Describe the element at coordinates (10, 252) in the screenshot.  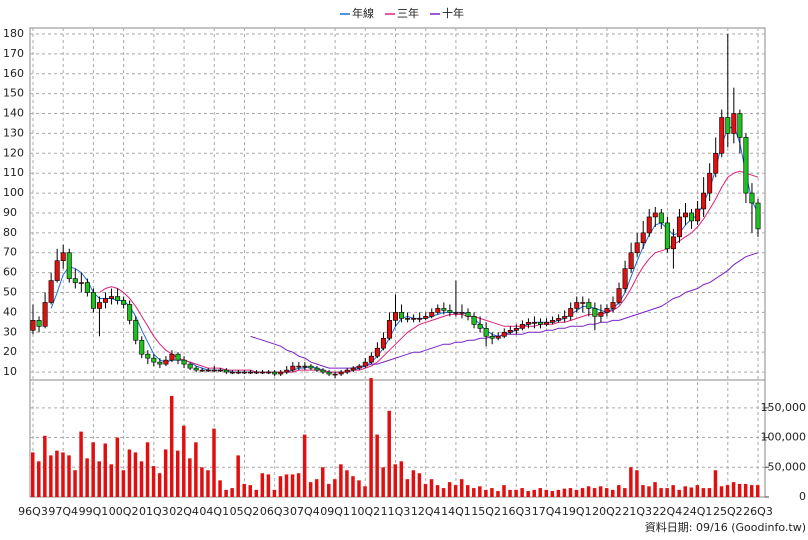
I see `y-tick-label: 70` at that location.